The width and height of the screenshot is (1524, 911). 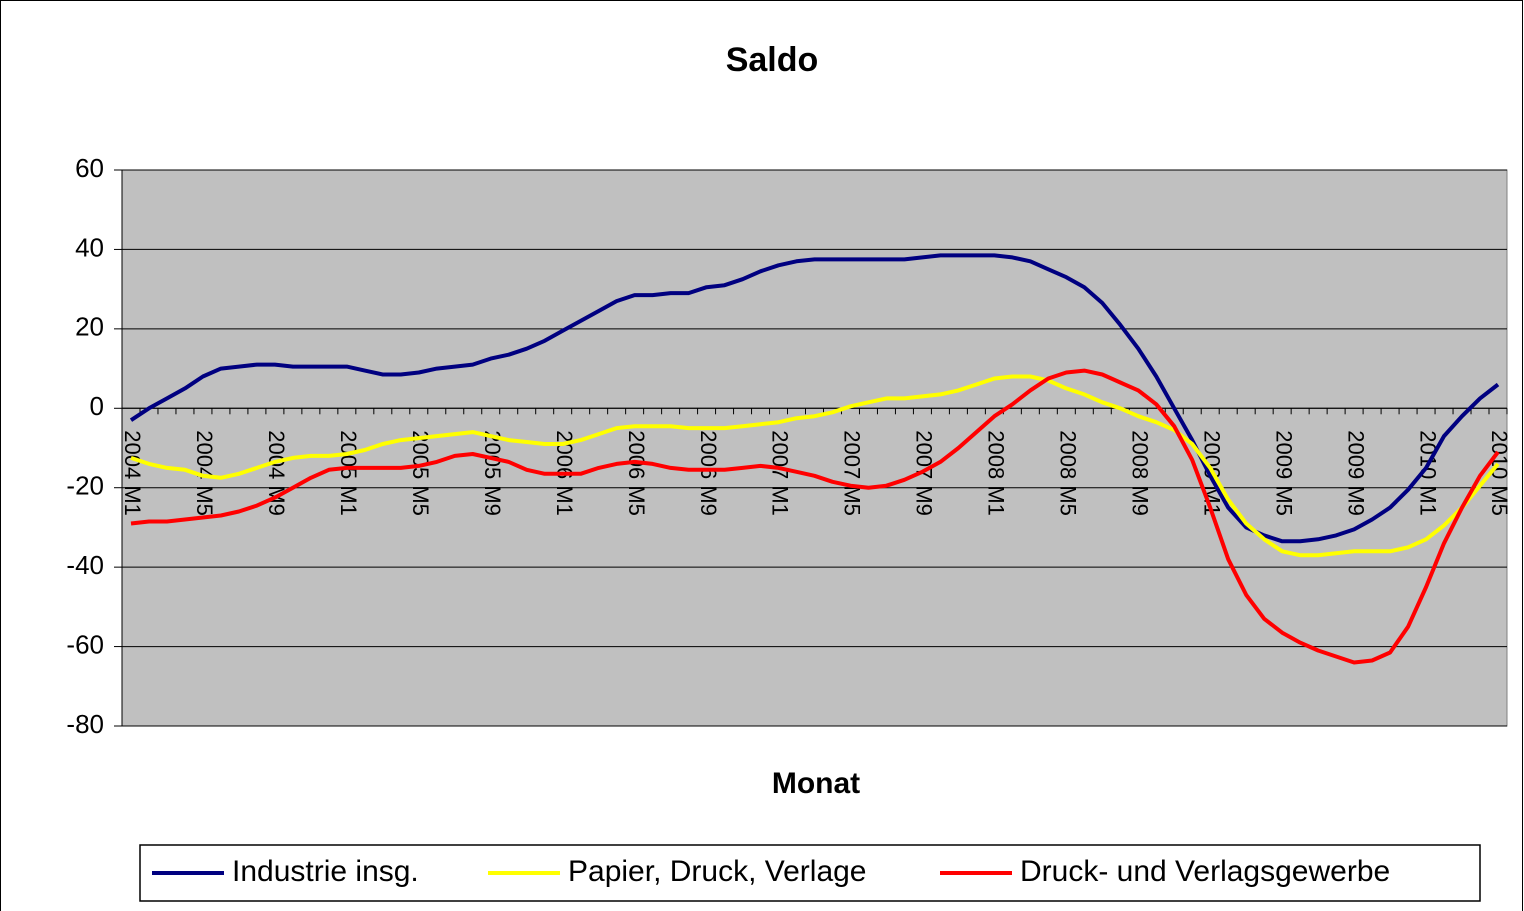 I want to click on x-tick-label: 2010 M1, so click(x=1427, y=473).